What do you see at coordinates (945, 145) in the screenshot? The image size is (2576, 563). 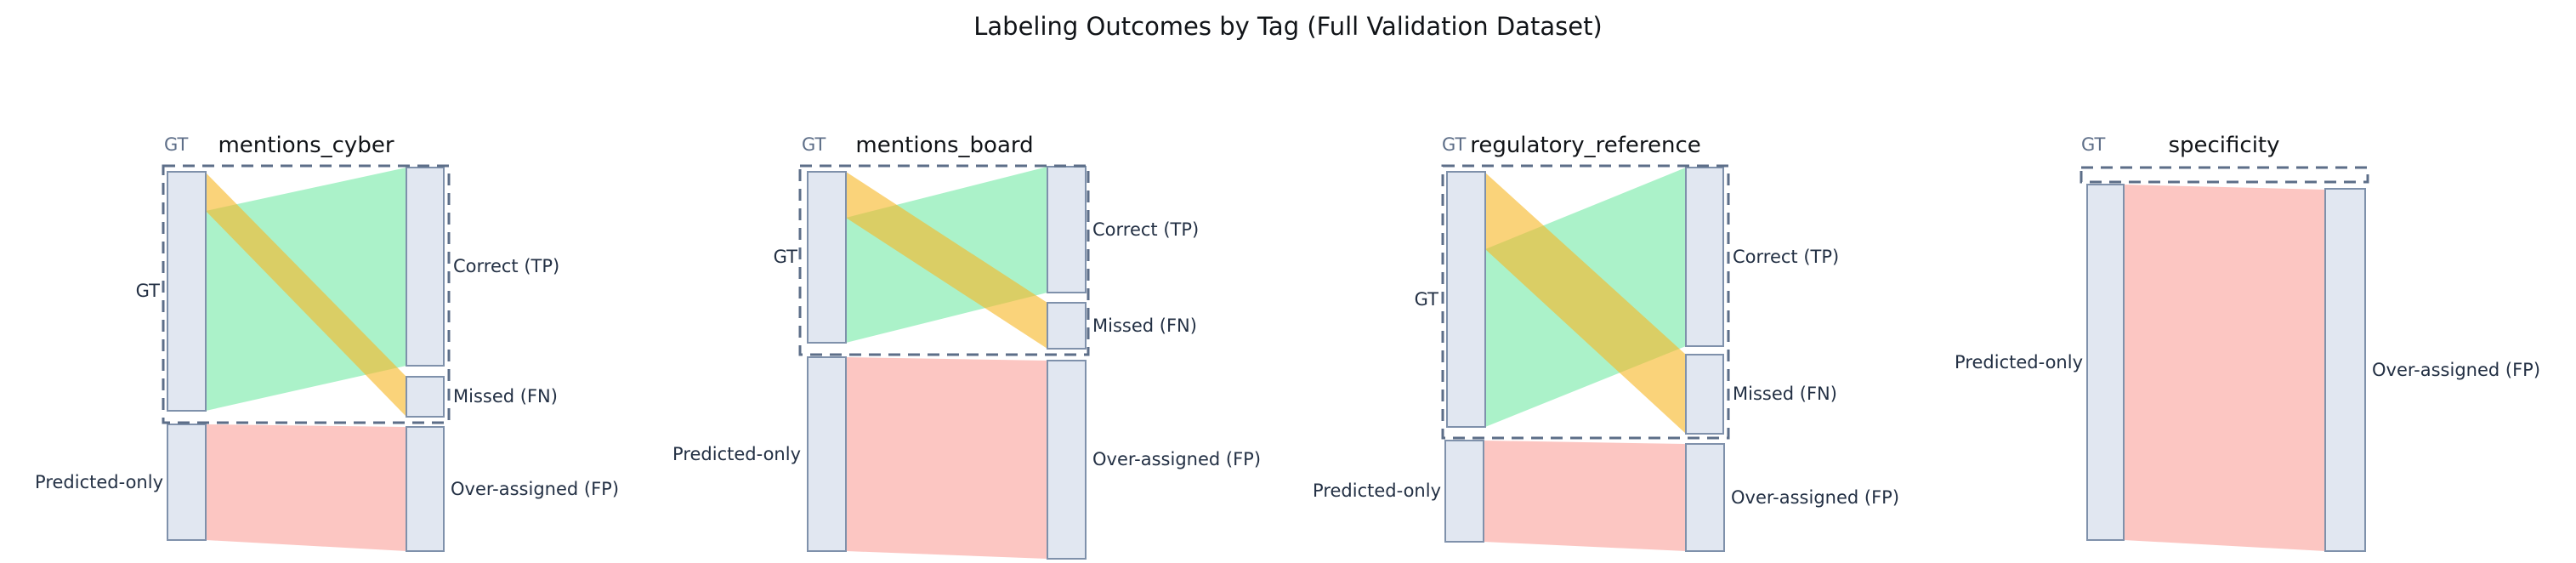 I see `panel-title: mentions_board` at bounding box center [945, 145].